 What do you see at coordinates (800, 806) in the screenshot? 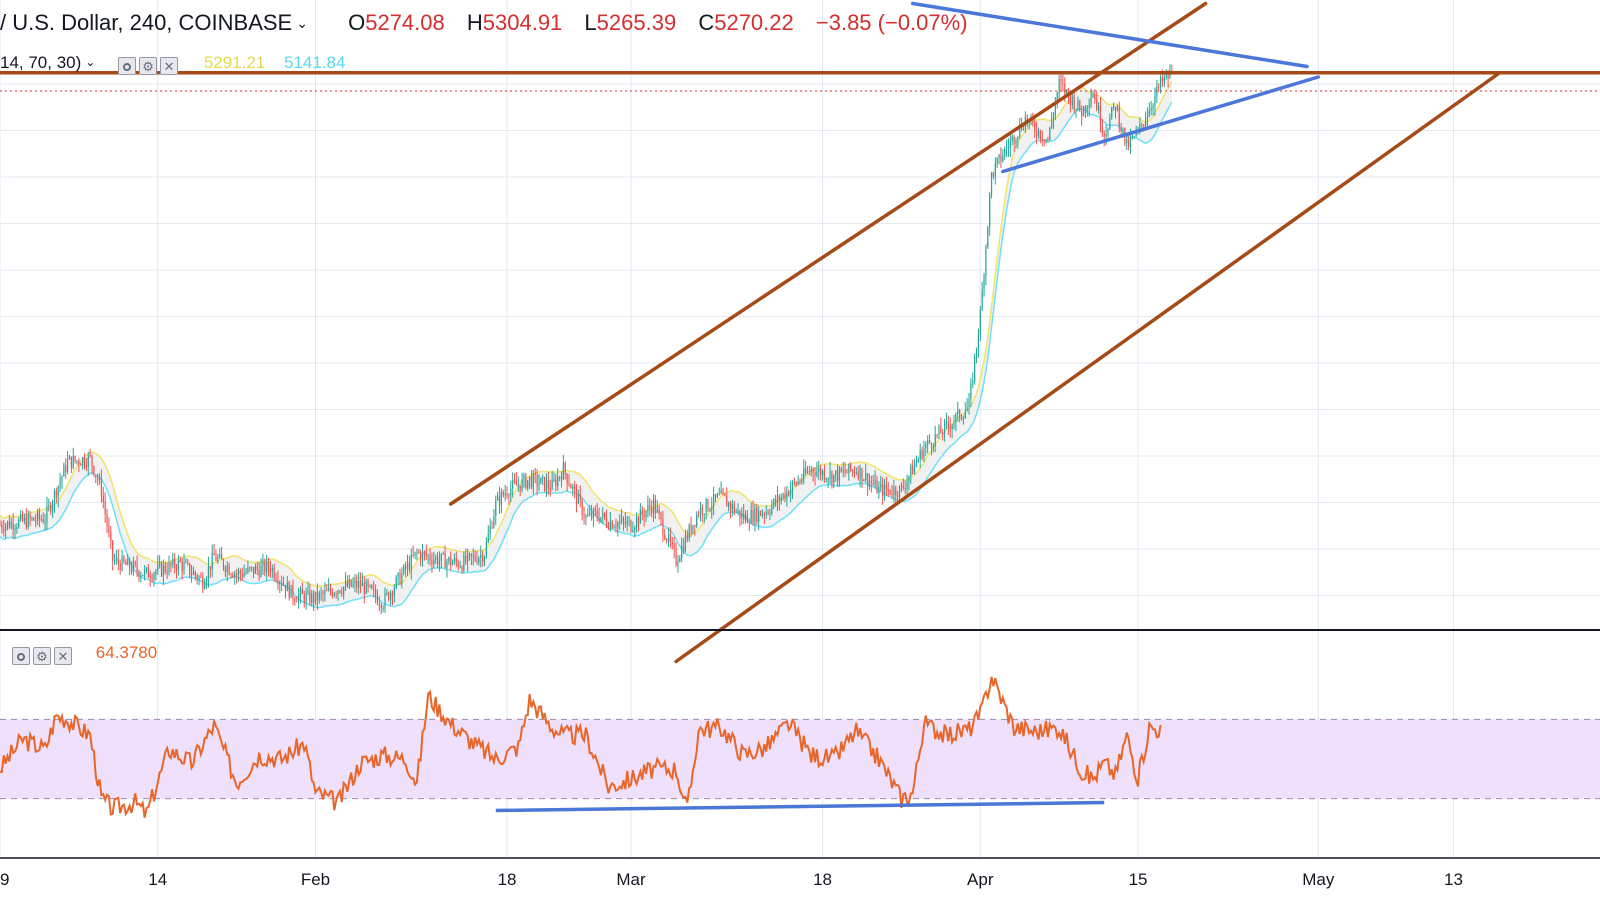
I see `rsi-support-line` at bounding box center [800, 806].